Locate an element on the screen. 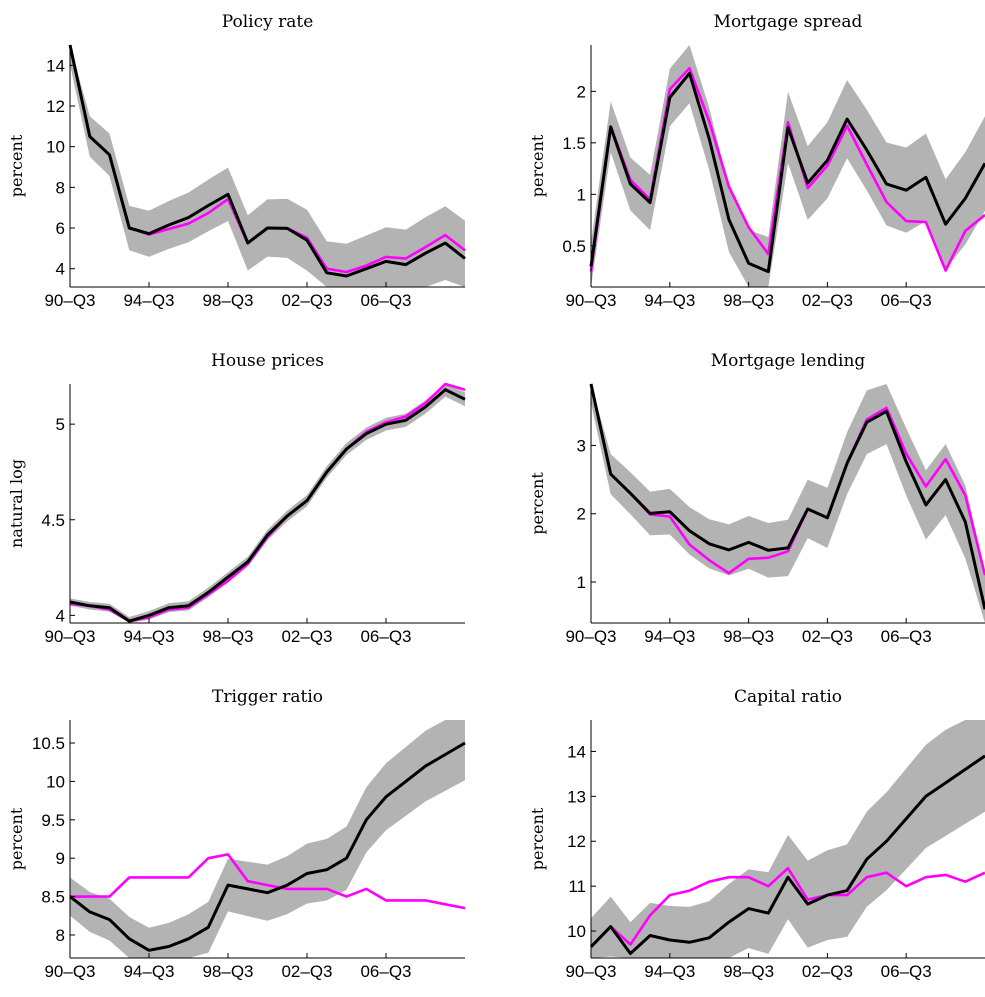 This screenshot has height=997, width=985. y-tick-label: 6 is located at coordinates (60, 228).